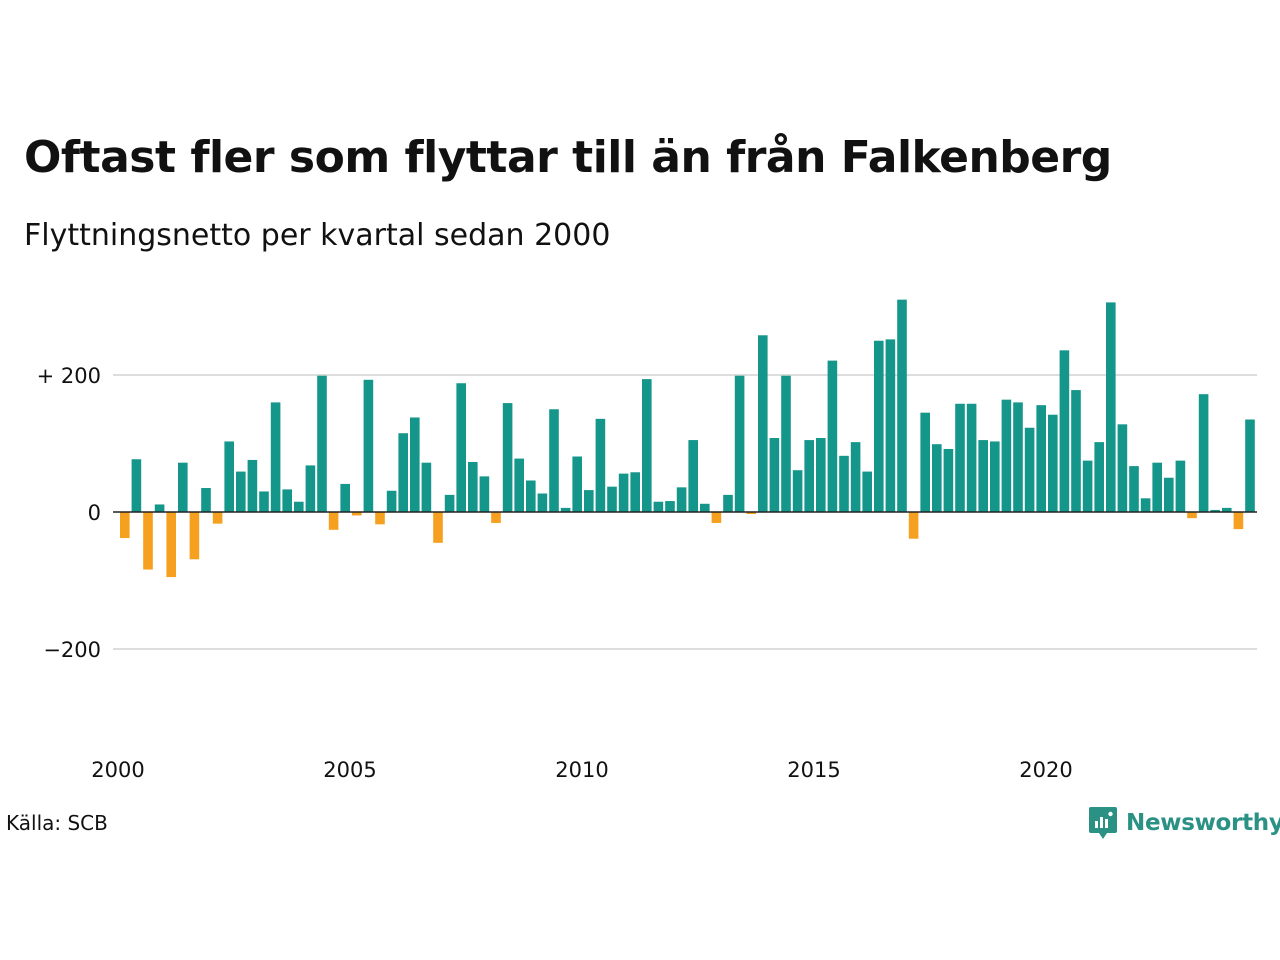 Image resolution: width=1280 pixels, height=960 pixels. Describe the element at coordinates (72, 650) in the screenshot. I see `y-tick-label: −200` at that location.